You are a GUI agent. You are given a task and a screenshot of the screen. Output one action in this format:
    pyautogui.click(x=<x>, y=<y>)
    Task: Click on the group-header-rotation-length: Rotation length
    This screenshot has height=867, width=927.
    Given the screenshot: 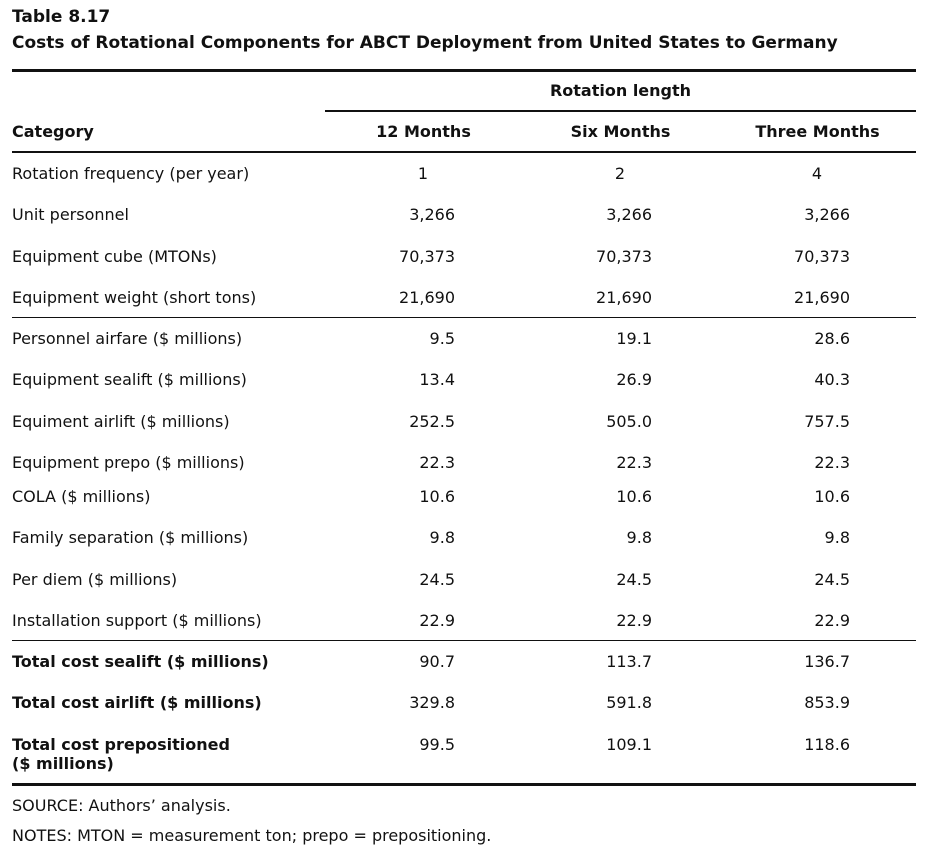 What is the action you would take?
    pyautogui.click(x=620, y=90)
    